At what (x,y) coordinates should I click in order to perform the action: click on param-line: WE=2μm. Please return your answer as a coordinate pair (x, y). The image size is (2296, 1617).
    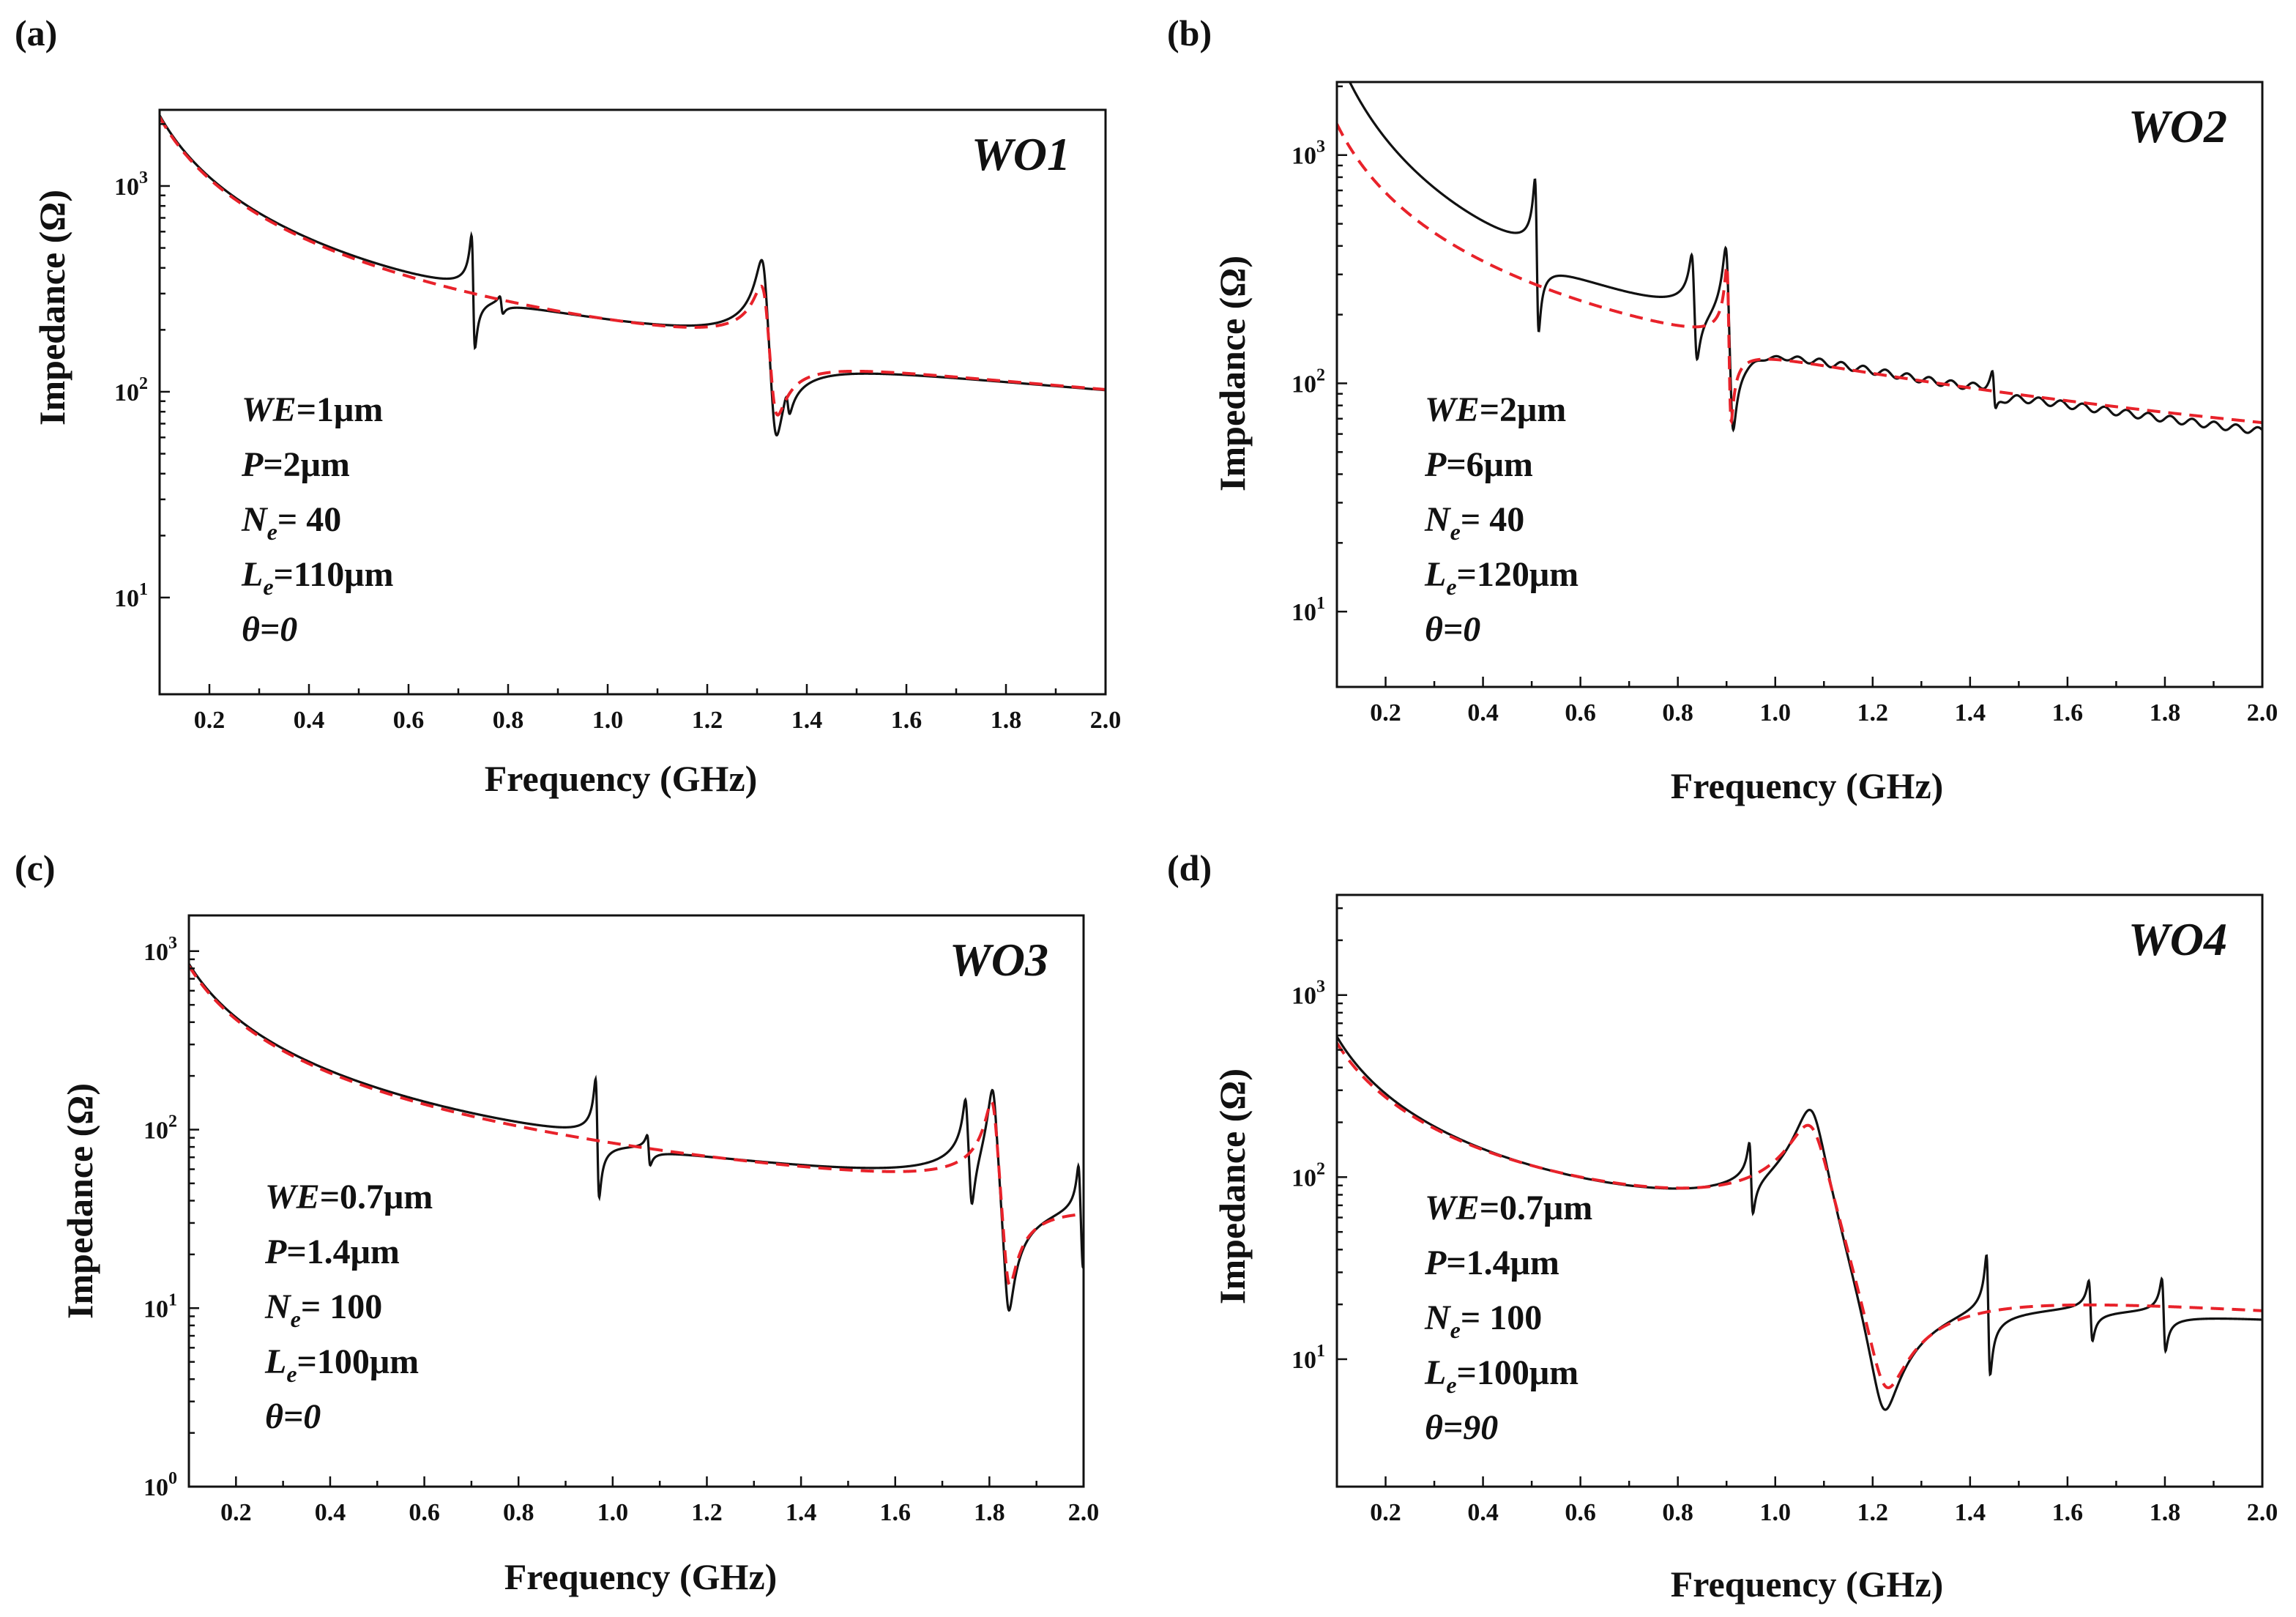
    Looking at the image, I should click on (1495, 409).